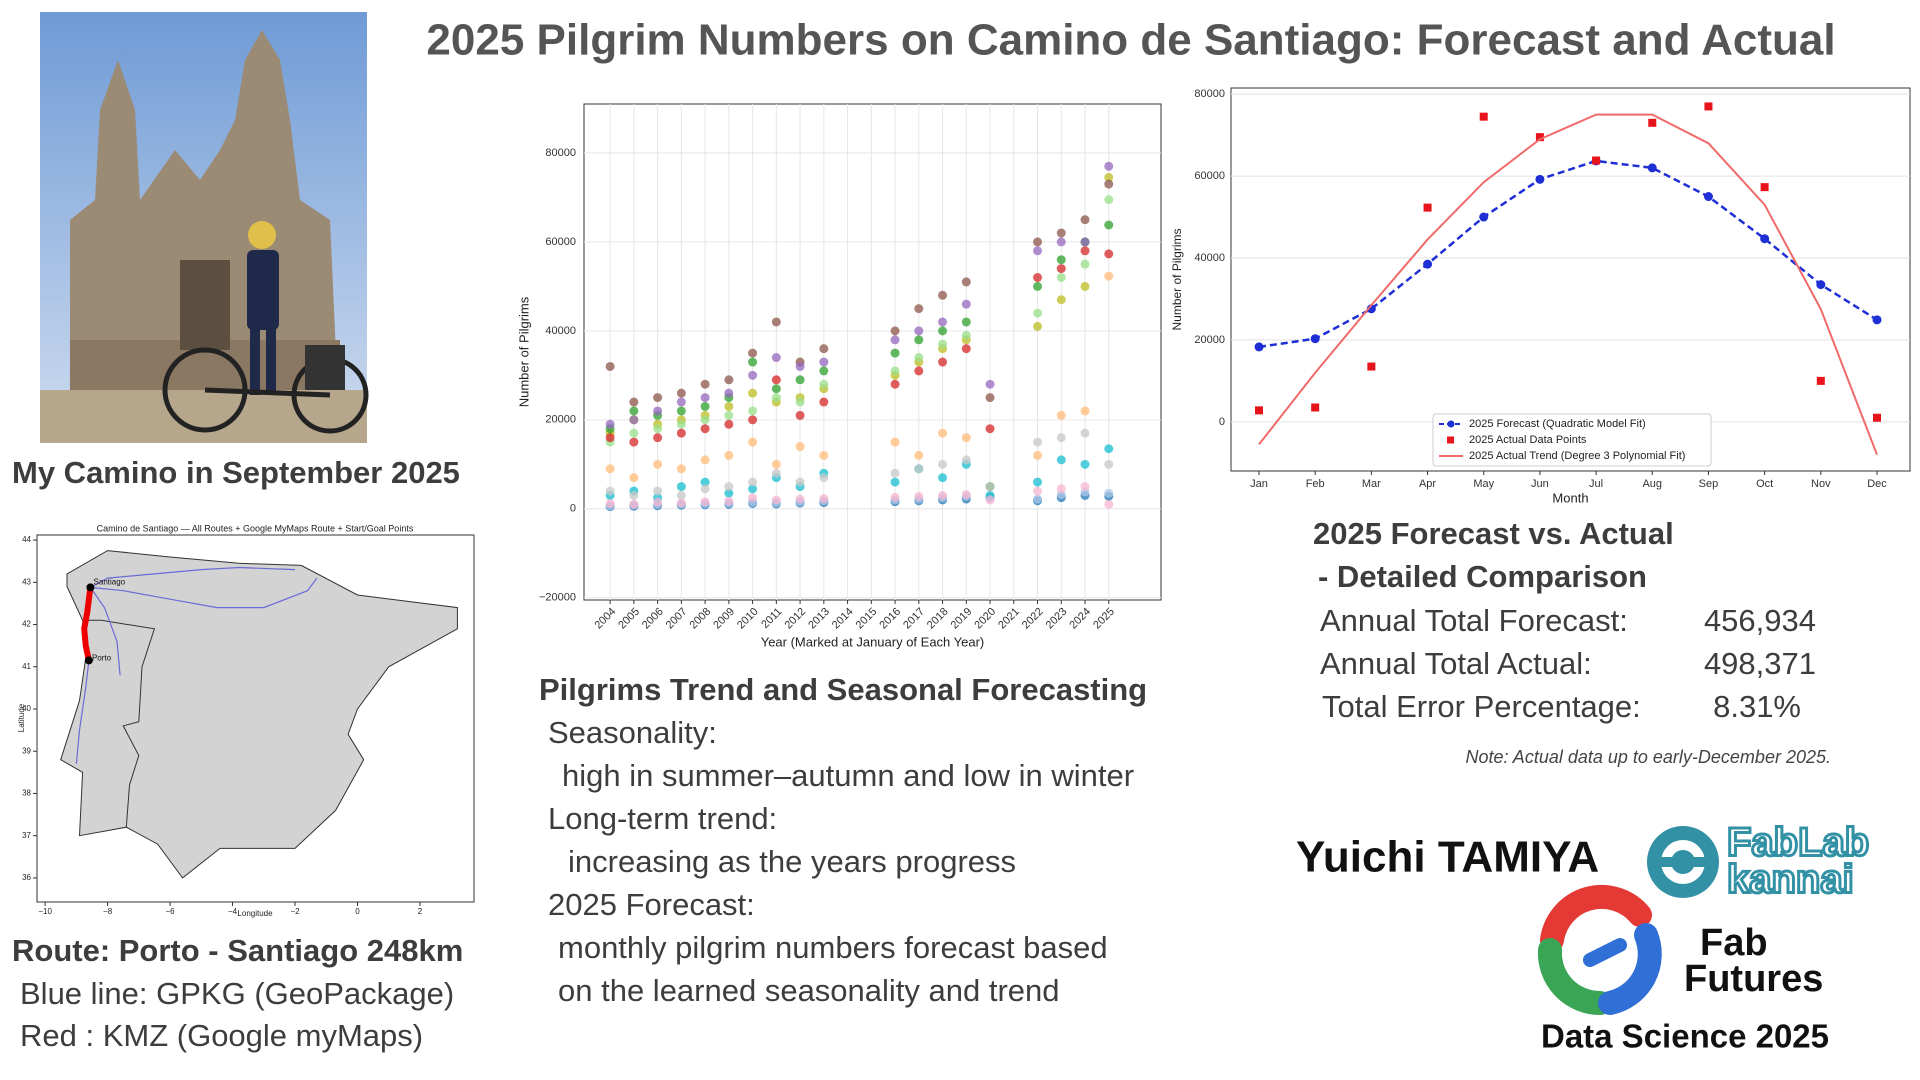 This screenshot has width=1920, height=1080. Describe the element at coordinates (26, 666) in the screenshot. I see `y-tick-label: 41` at that location.